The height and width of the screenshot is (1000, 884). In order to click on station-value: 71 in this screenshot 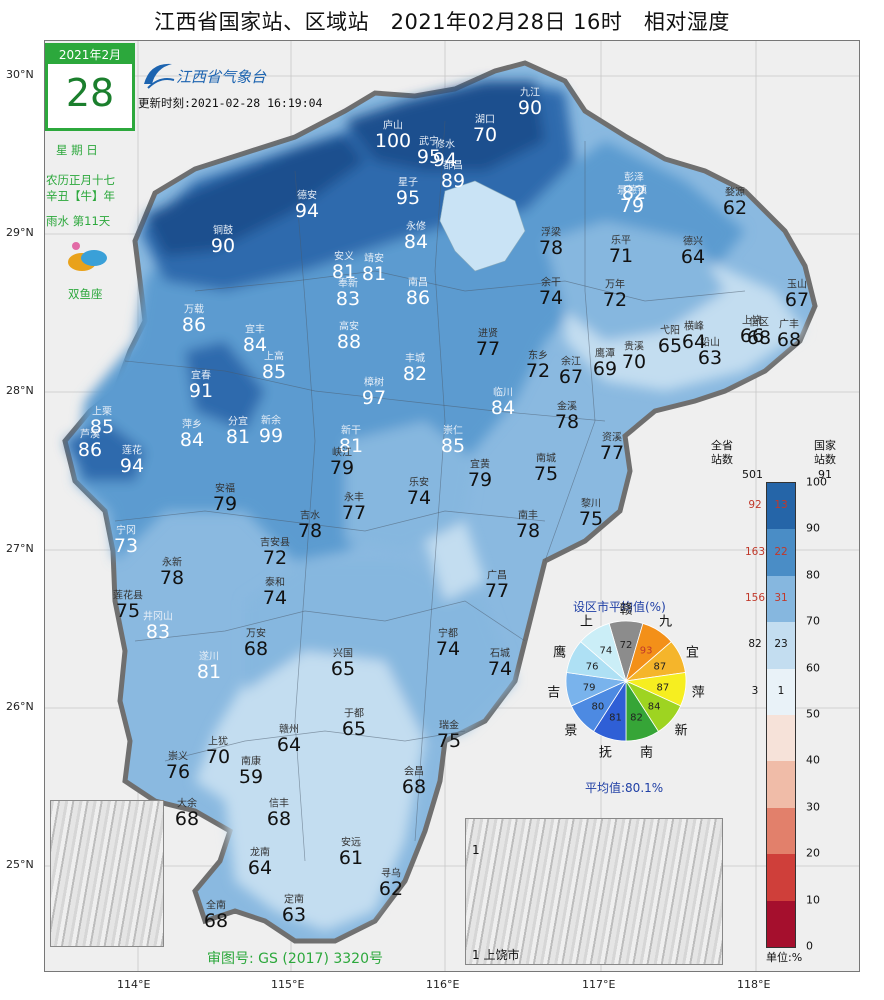, I will do `click(621, 256)`.